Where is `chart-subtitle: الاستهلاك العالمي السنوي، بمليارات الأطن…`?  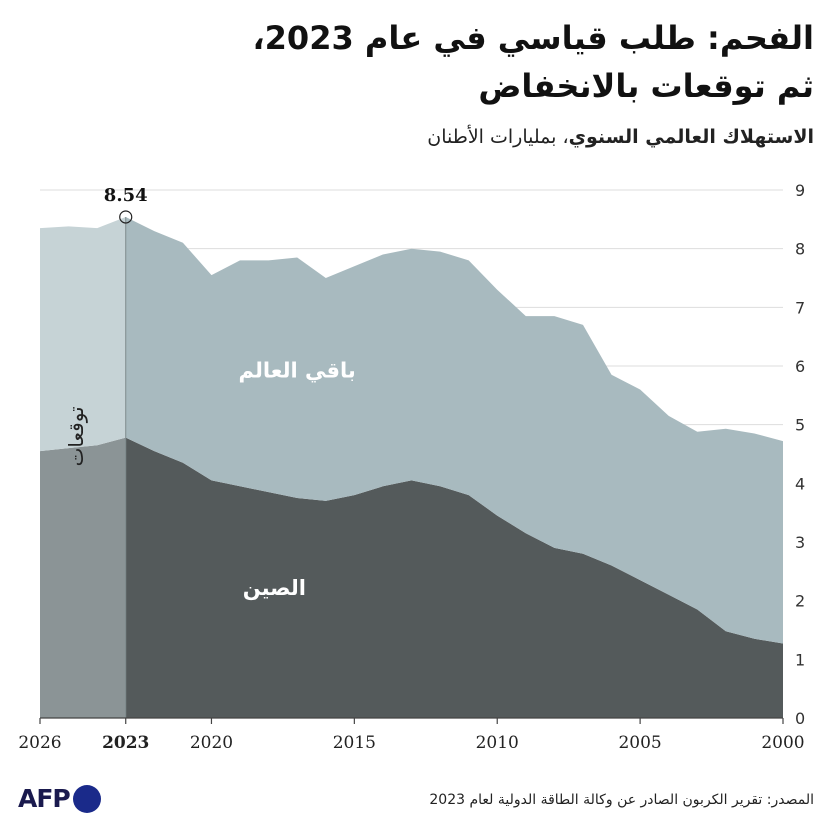 chart-subtitle: الاستهلاك العالمي السنوي، بمليارات الأطن… is located at coordinates (620, 137).